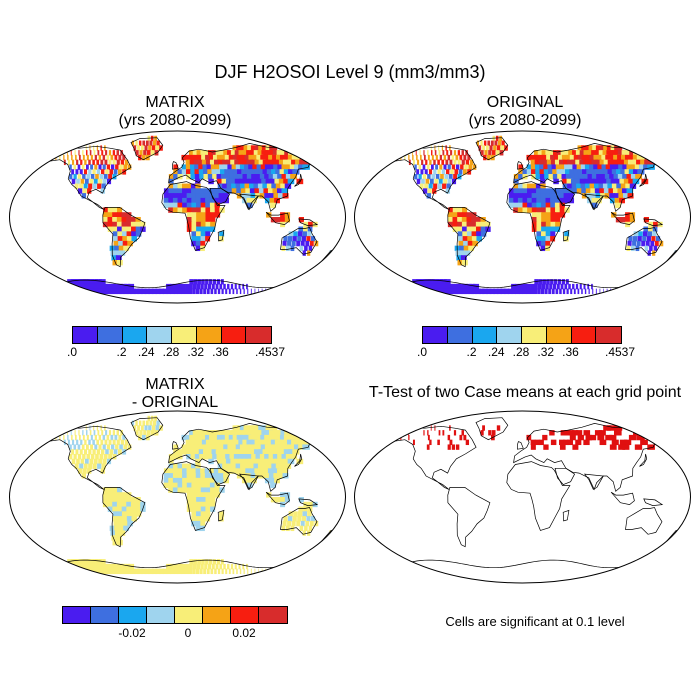 The width and height of the screenshot is (700, 700). What do you see at coordinates (176, 353) in the screenshot?
I see `colorbar-matrix-ticks: .0.2.24.28.32.36.4537` at bounding box center [176, 353].